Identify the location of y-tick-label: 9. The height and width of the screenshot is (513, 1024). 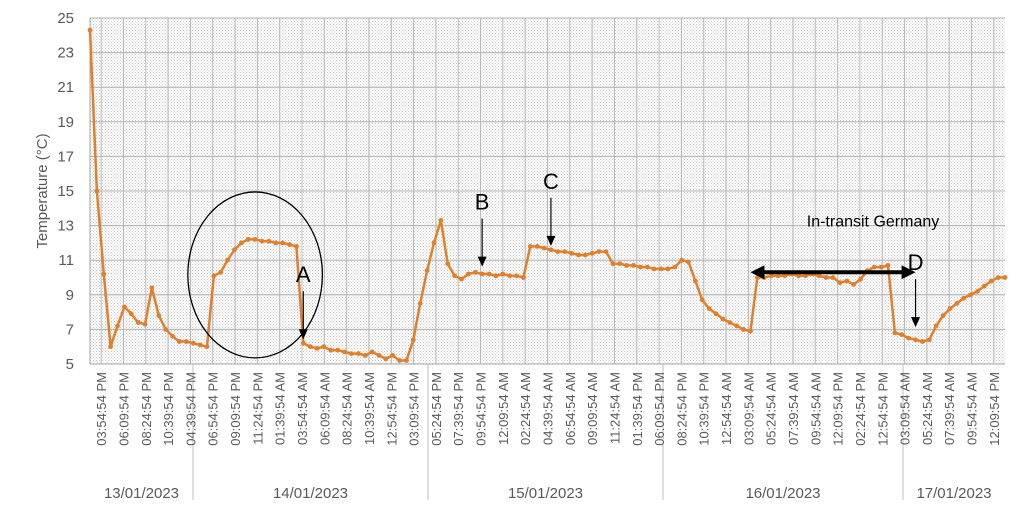
(70, 295).